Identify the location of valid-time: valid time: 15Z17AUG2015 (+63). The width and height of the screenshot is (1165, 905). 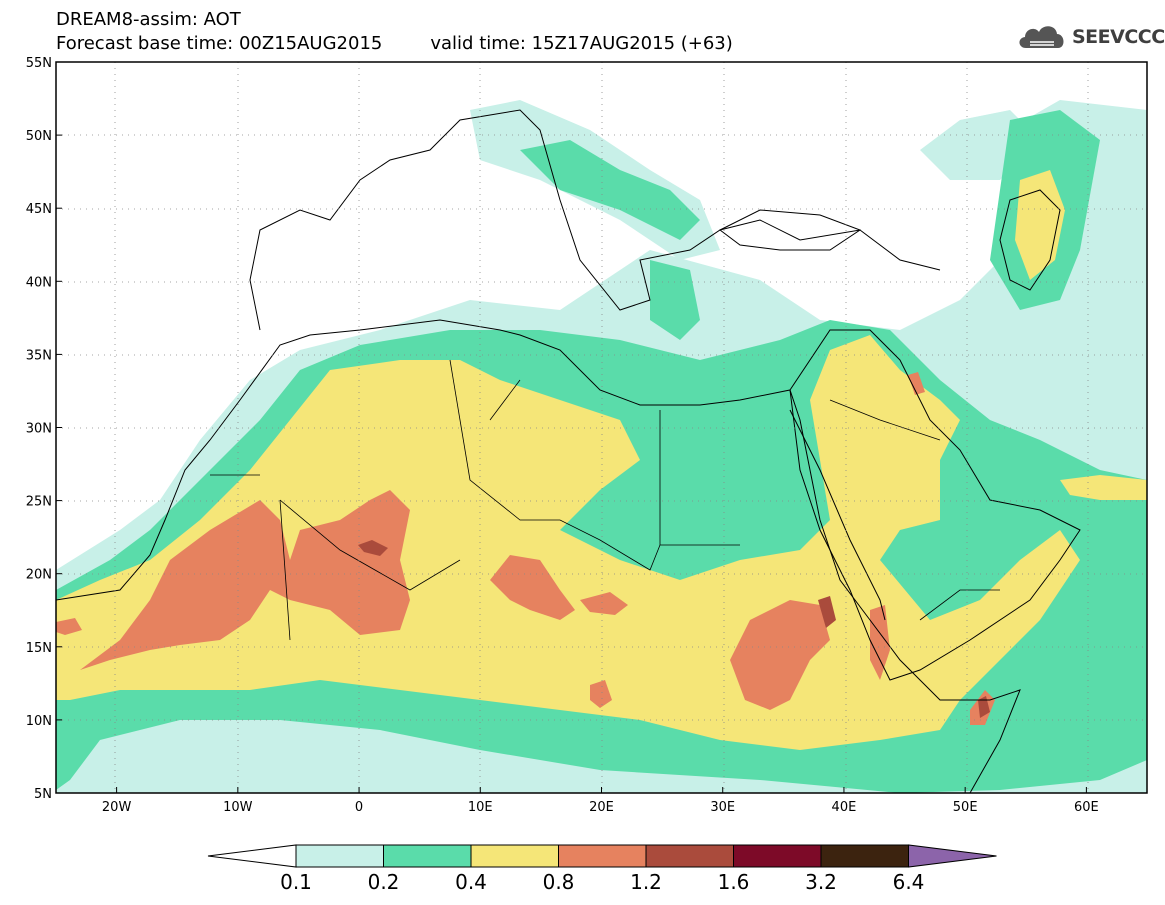
(581, 43).